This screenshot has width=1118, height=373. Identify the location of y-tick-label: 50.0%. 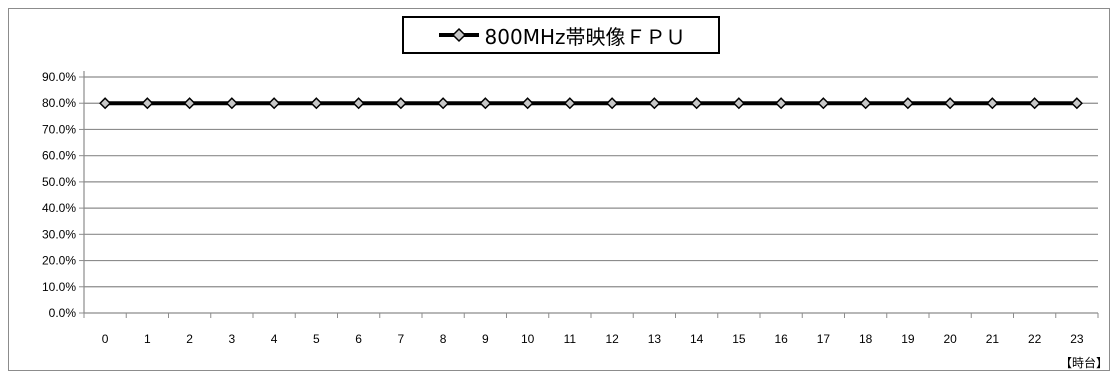
(59, 182).